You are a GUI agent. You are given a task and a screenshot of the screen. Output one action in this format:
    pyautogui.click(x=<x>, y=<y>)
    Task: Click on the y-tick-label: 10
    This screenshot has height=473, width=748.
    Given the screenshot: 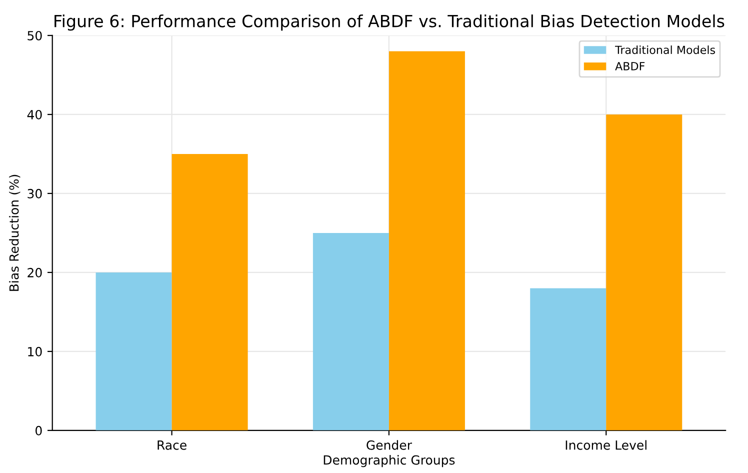 What is the action you would take?
    pyautogui.click(x=35, y=351)
    